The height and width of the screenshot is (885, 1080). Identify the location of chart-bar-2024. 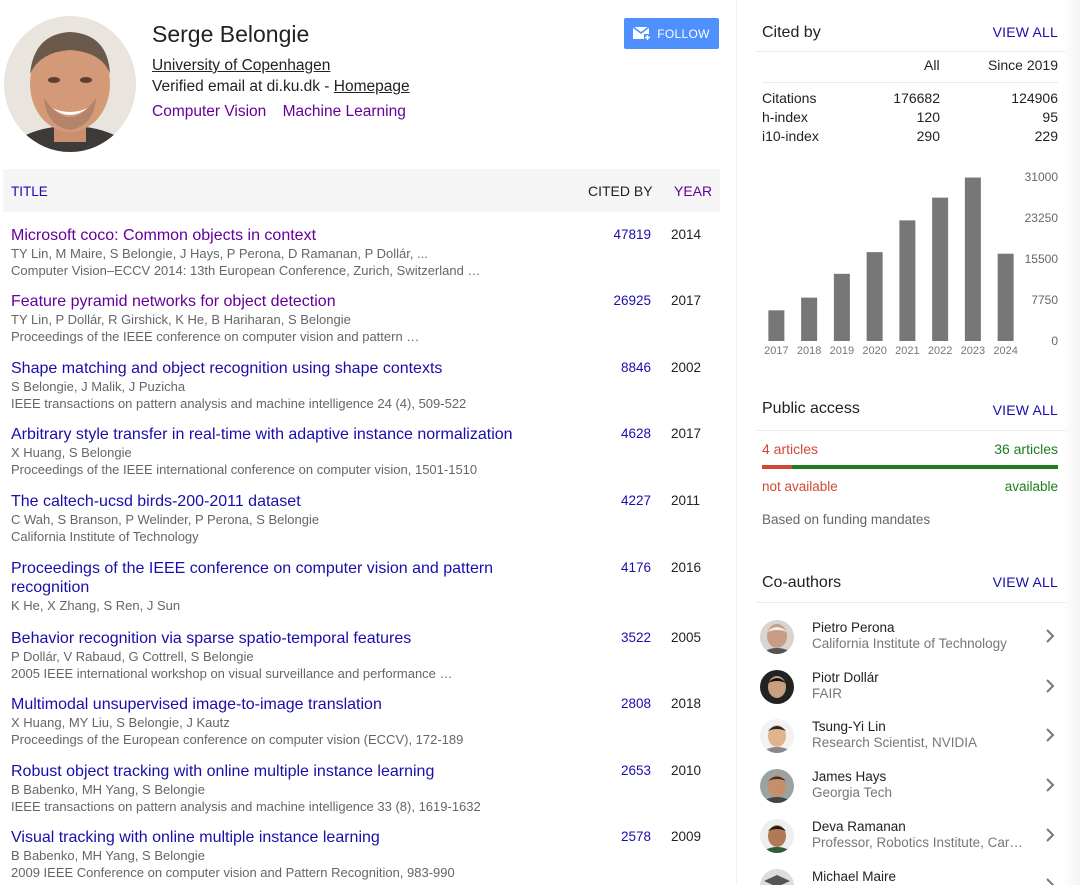
(1005, 297).